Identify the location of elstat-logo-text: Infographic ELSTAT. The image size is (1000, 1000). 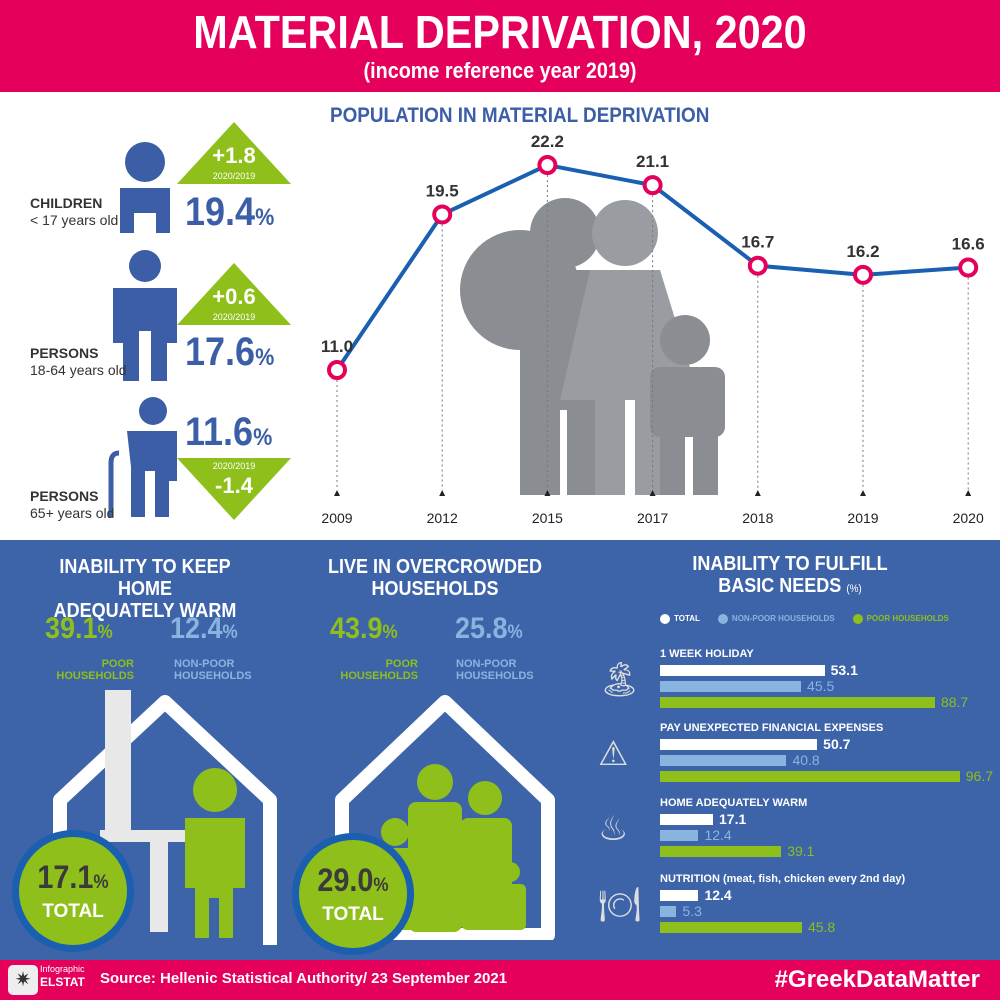
(62, 976).